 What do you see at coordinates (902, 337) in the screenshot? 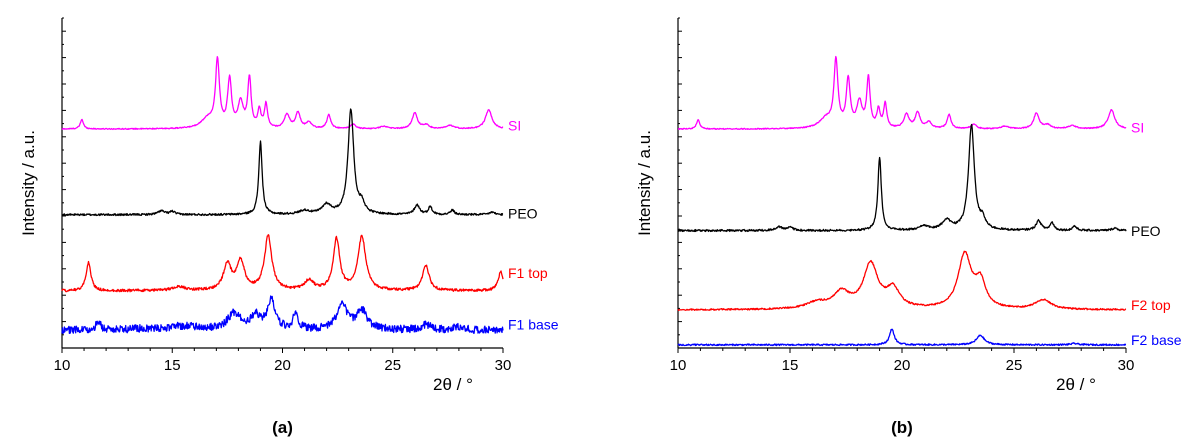
I see `series-line-f2-base` at bounding box center [902, 337].